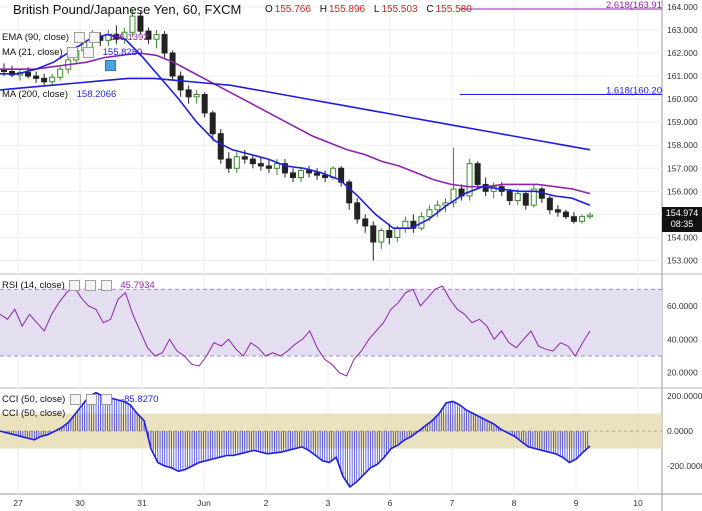 This screenshot has width=702, height=511. I want to click on y-tick-label: 160.000, so click(682, 99).